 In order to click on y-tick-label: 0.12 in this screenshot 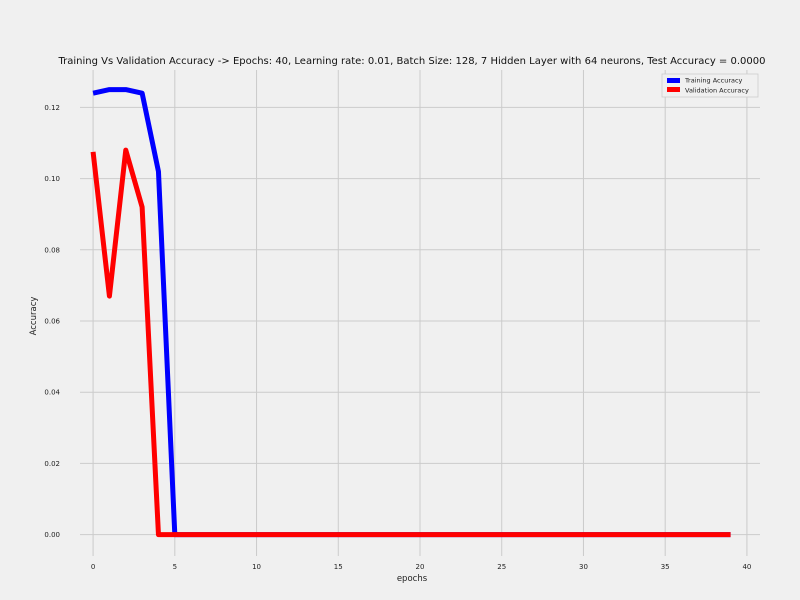, I will do `click(52, 108)`.